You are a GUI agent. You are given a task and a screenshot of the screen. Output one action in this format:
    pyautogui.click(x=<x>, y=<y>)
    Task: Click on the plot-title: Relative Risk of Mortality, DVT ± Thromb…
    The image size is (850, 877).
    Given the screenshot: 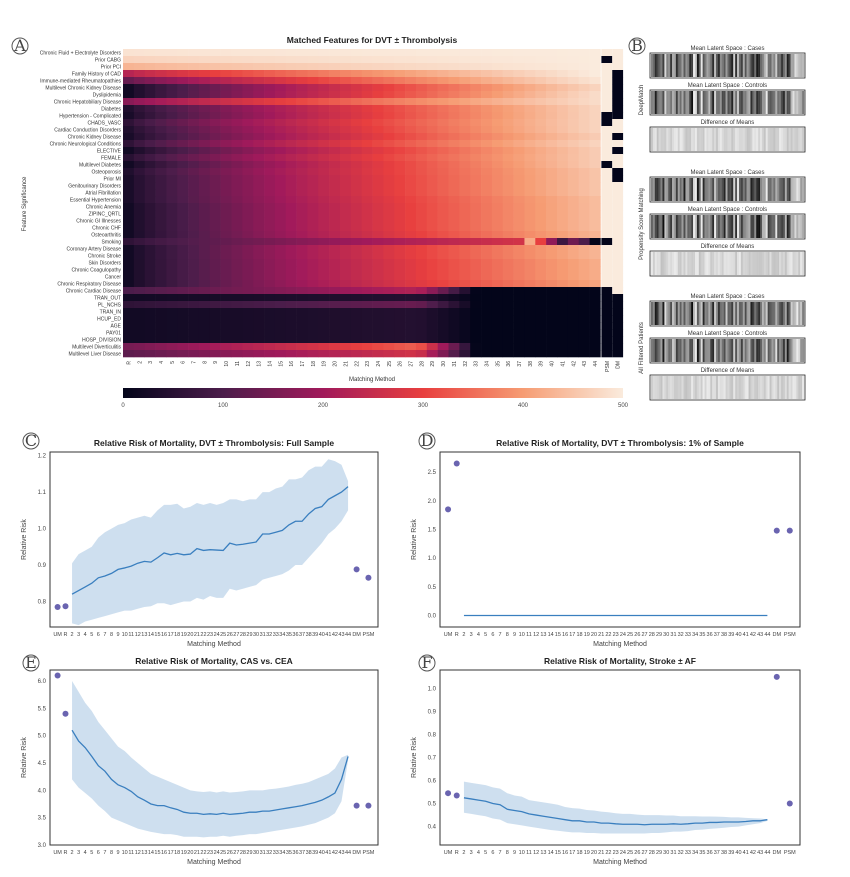 What is the action you would take?
    pyautogui.click(x=620, y=443)
    